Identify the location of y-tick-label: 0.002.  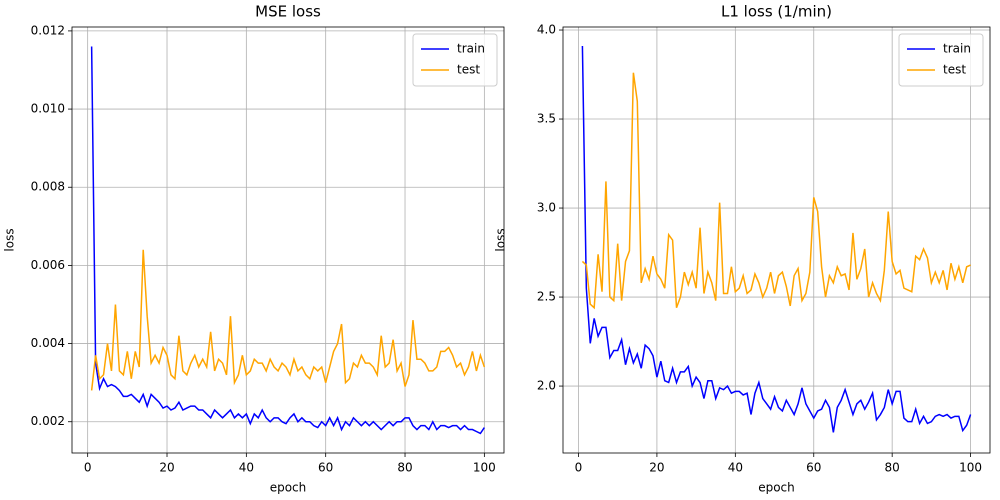
(48, 421).